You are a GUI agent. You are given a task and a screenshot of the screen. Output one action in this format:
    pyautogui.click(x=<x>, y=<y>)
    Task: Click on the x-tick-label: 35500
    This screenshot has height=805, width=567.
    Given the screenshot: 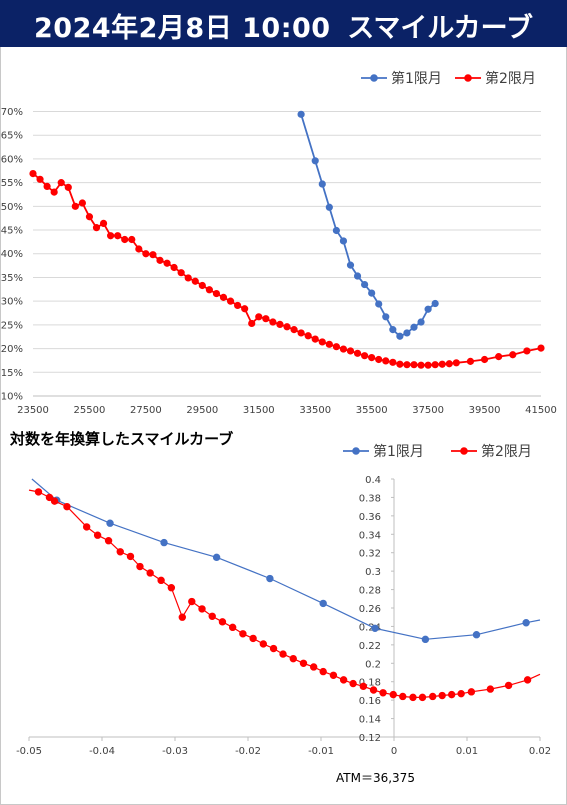 What is the action you would take?
    pyautogui.click(x=372, y=410)
    